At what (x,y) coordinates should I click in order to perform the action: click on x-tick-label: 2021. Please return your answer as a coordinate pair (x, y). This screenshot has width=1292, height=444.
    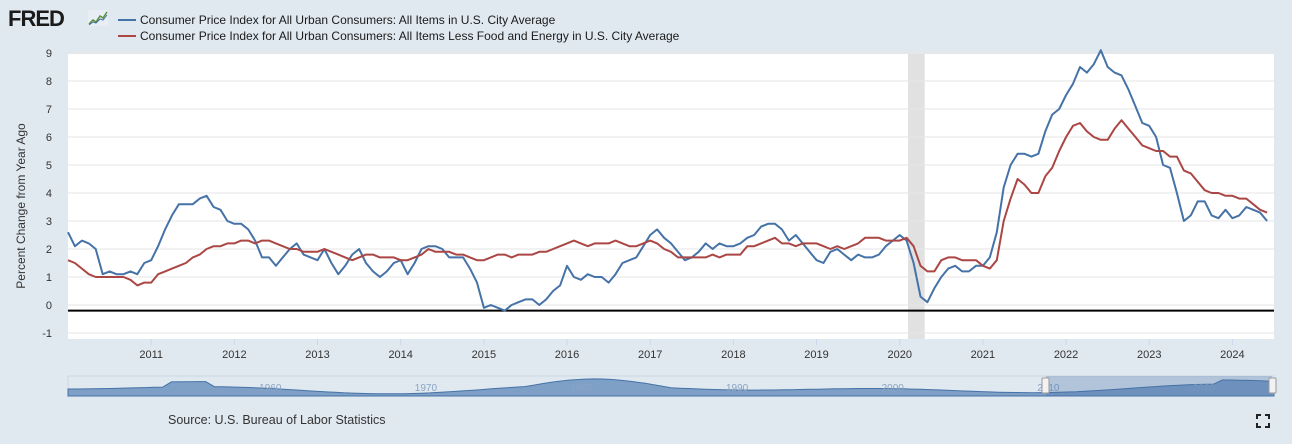
    Looking at the image, I should click on (983, 355).